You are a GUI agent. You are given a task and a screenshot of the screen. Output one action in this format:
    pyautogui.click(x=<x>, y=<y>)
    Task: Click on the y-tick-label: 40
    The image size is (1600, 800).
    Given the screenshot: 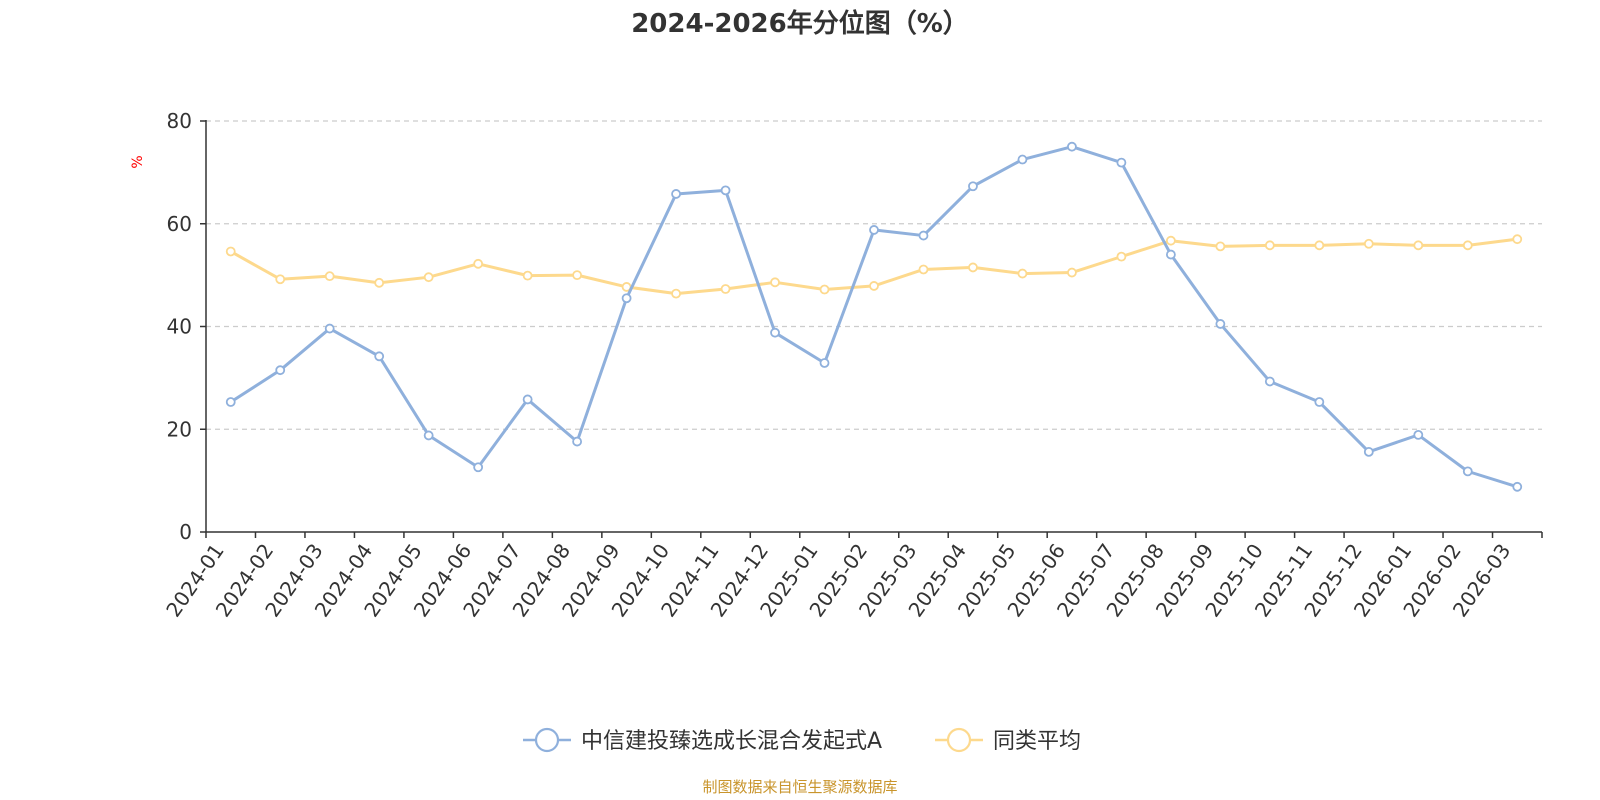 What is the action you would take?
    pyautogui.click(x=179, y=327)
    